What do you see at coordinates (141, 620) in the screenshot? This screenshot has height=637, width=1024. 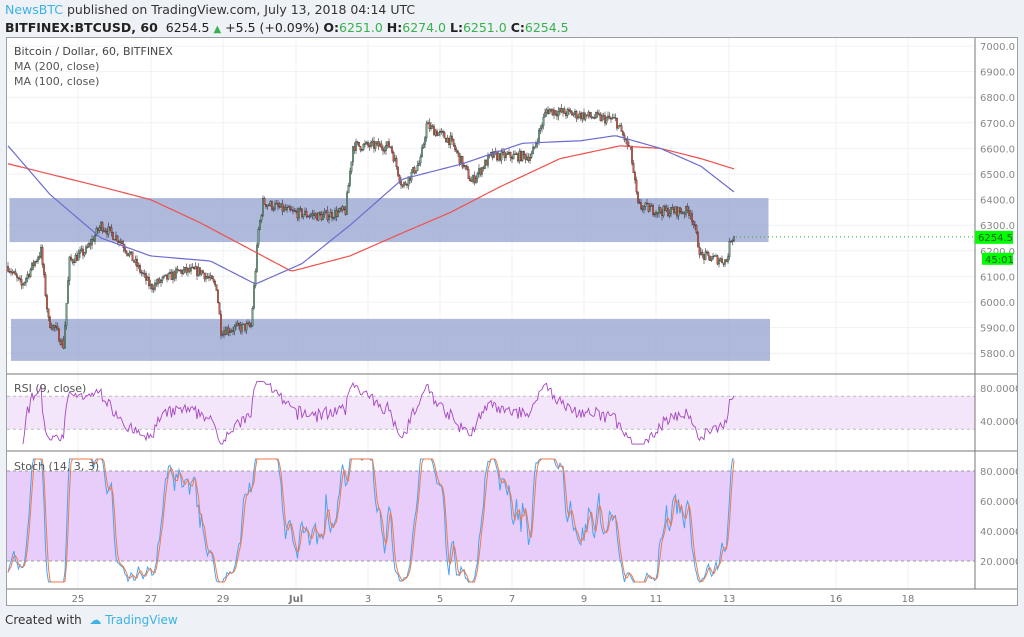 I see `tradingview-link: TradingView` at bounding box center [141, 620].